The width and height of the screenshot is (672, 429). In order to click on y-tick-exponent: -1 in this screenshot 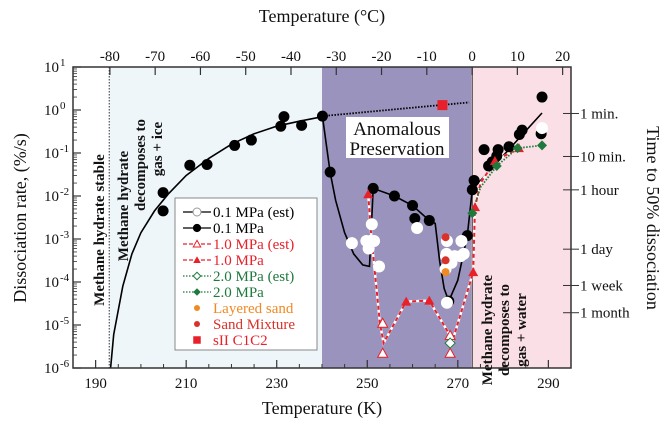, I will do `click(64, 149)`.